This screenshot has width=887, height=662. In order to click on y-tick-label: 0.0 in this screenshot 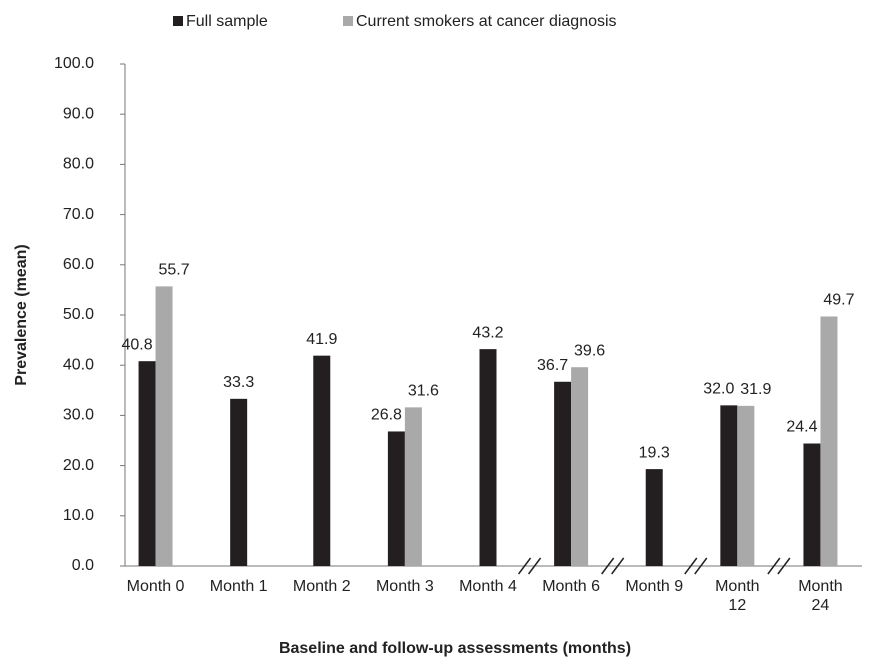, I will do `click(83, 565)`.